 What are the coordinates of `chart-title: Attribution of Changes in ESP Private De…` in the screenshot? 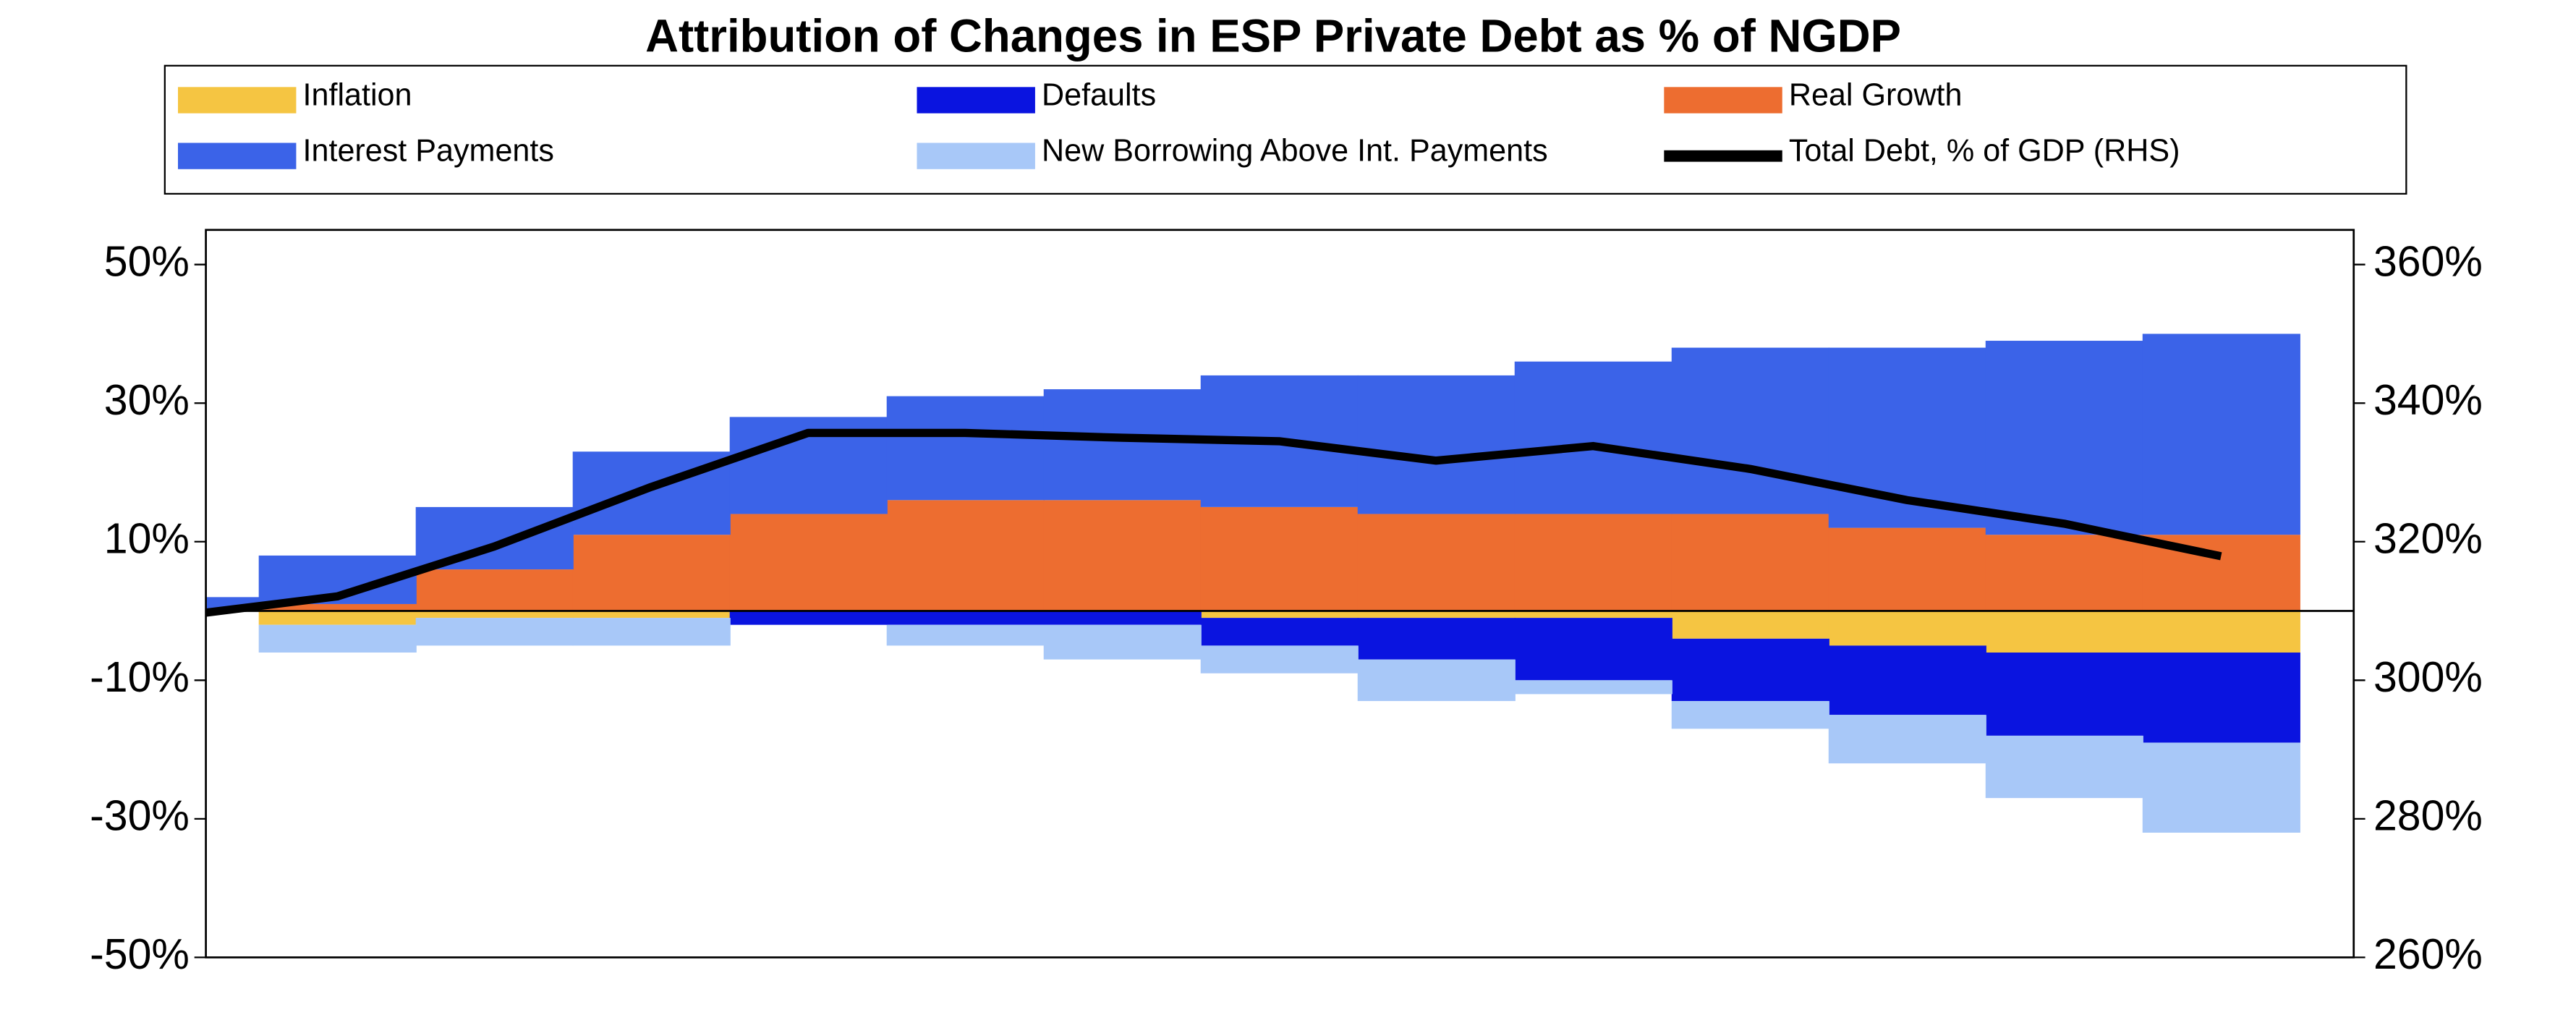 It's located at (1273, 35).